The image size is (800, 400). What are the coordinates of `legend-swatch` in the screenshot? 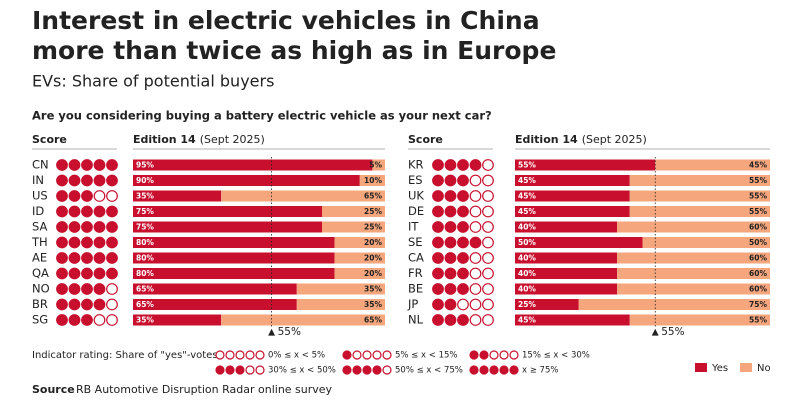 It's located at (701, 367).